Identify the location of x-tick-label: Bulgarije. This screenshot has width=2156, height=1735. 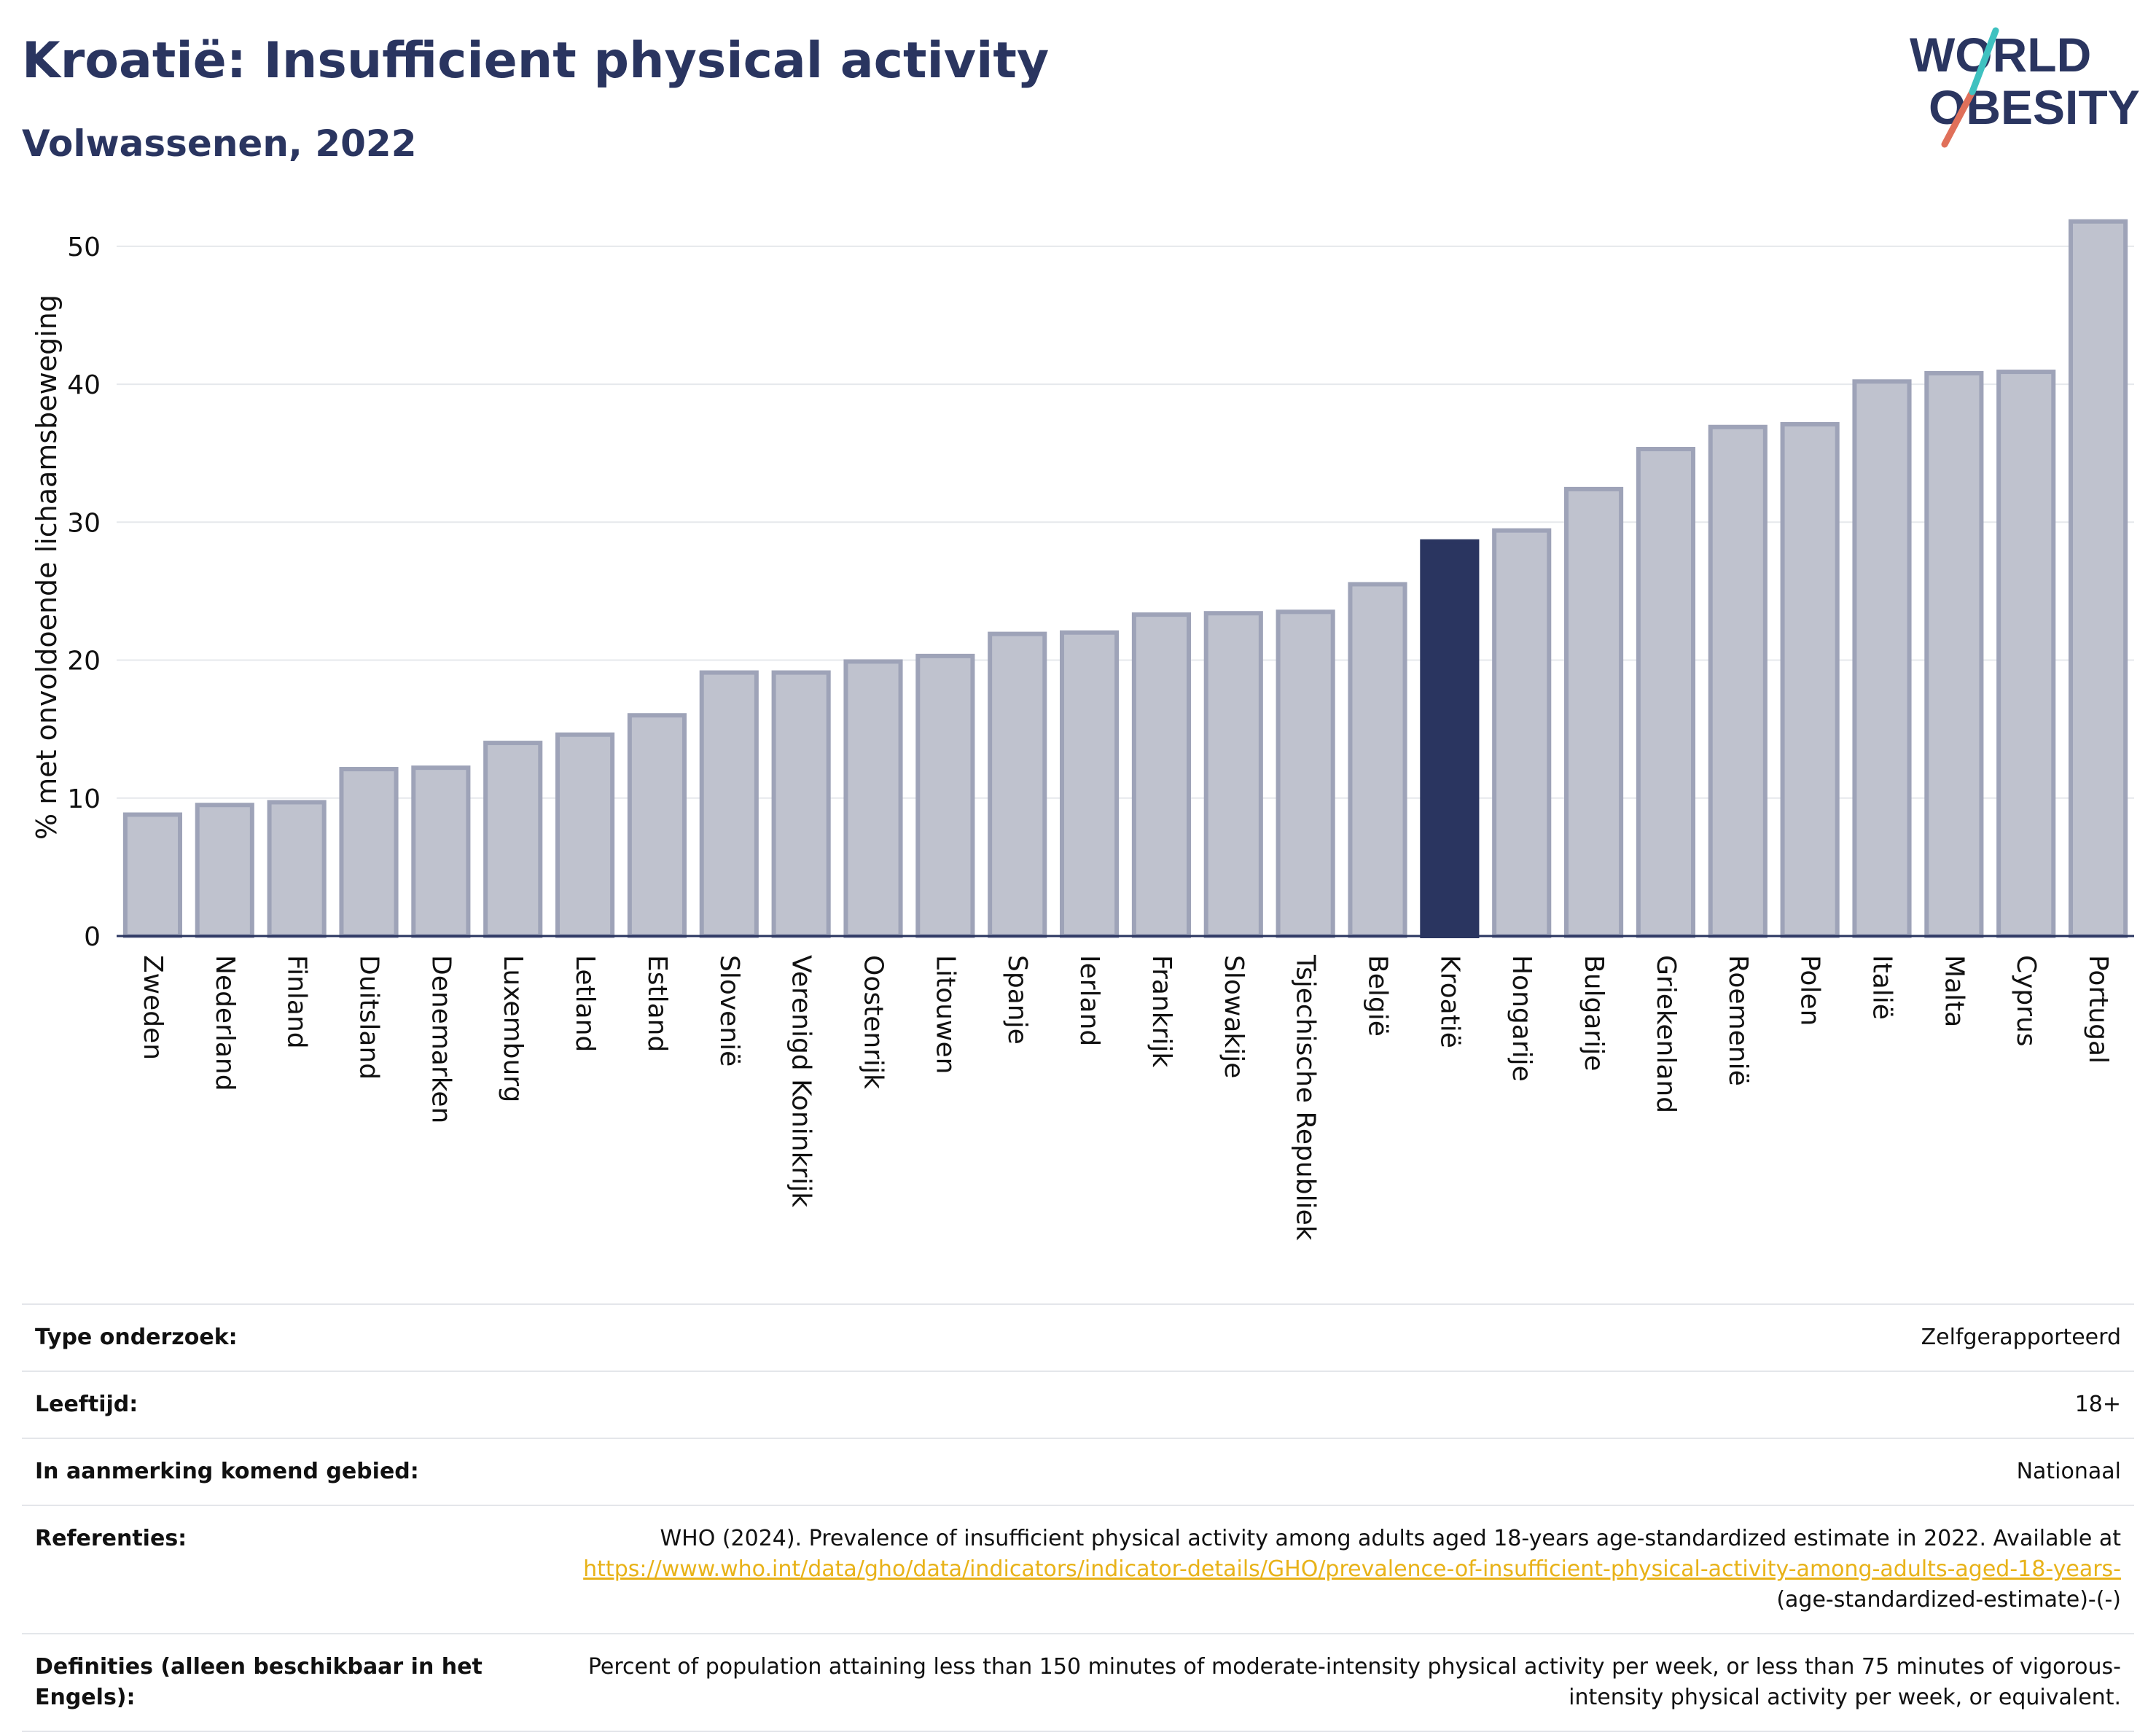
(1594, 1013).